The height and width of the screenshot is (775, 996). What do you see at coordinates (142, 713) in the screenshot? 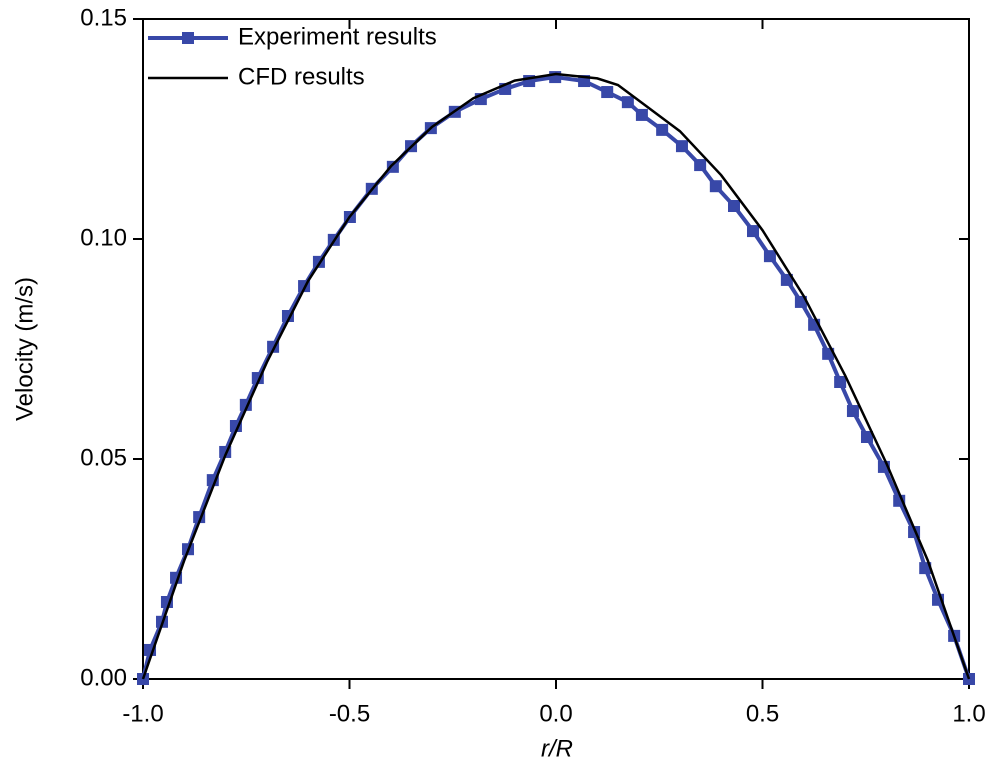
I see `x-tick-label: -1.0` at bounding box center [142, 713].